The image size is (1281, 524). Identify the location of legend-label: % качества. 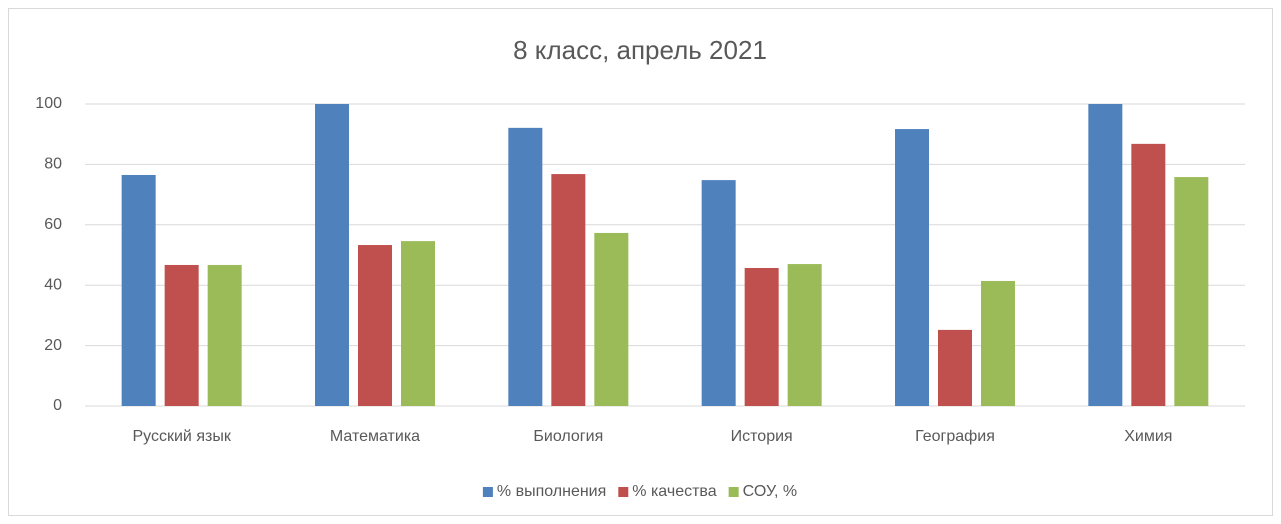
(674, 491).